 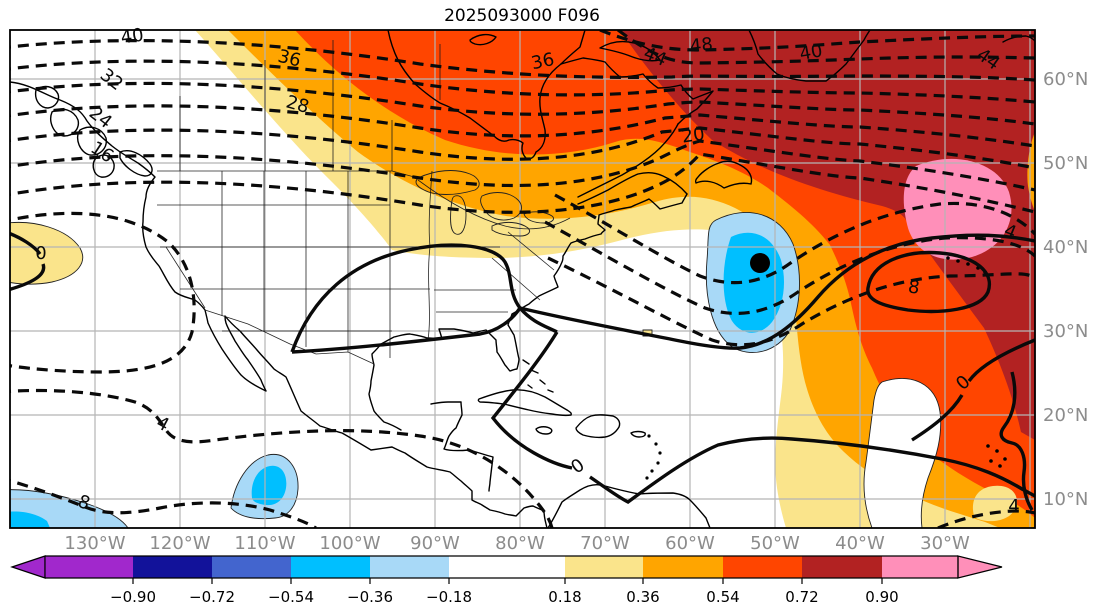 I want to click on lat-tick-label: 50°N, so click(x=1065, y=163).